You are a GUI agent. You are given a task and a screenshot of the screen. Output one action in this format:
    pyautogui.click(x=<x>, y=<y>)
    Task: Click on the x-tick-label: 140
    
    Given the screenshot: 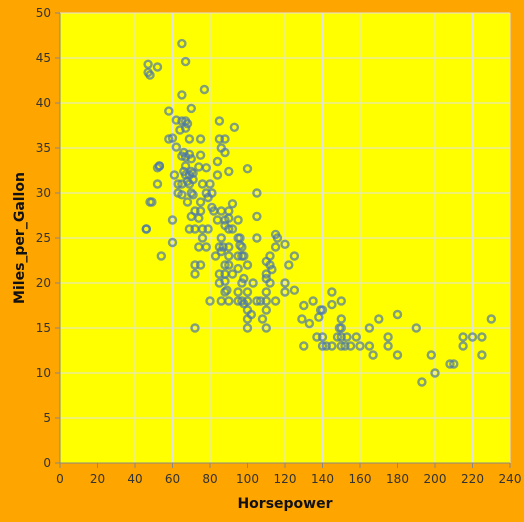 What is the action you would take?
    pyautogui.click(x=322, y=479)
    